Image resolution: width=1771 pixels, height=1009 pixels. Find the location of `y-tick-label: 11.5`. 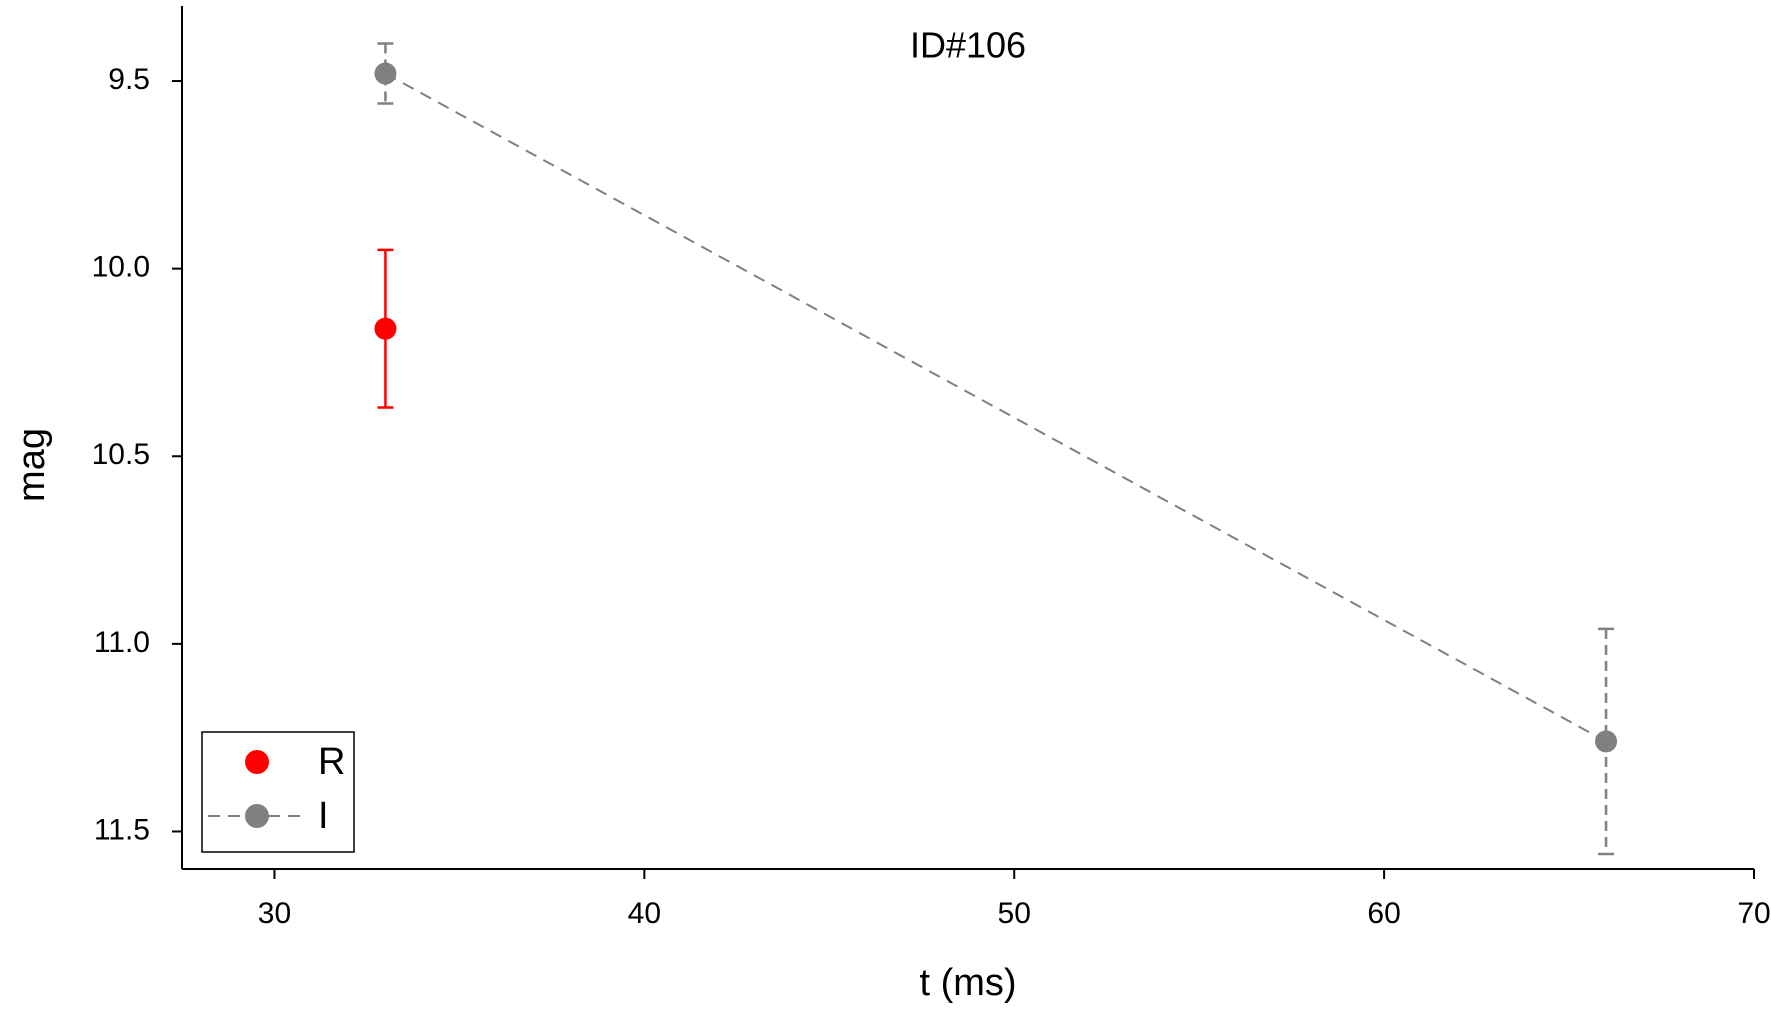

y-tick-label: 11.5 is located at coordinates (122, 829).